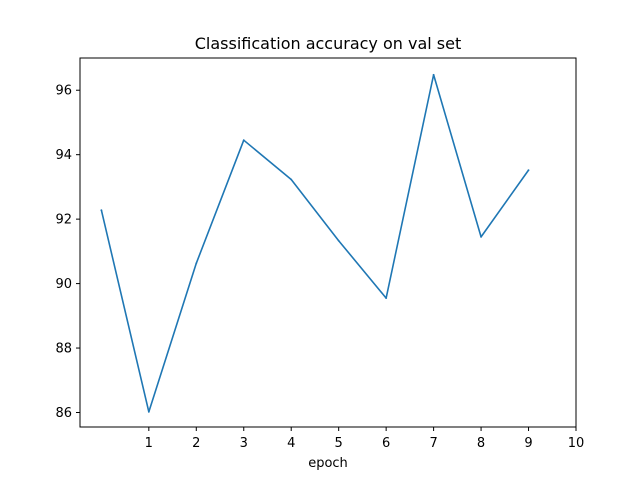 The width and height of the screenshot is (640, 480). I want to click on y-tick-label: 96, so click(63, 91).